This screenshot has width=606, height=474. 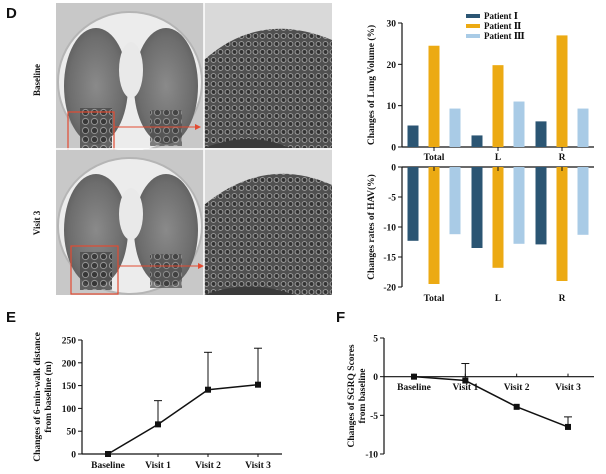 I want to click on ct-visit3-zoom, so click(x=268, y=222).